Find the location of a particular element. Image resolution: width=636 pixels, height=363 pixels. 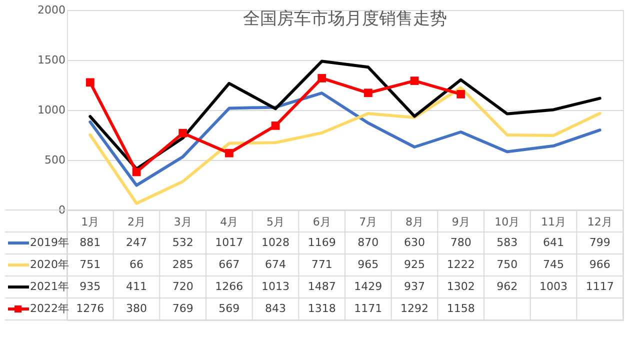

data-label: 1429 is located at coordinates (368, 286).